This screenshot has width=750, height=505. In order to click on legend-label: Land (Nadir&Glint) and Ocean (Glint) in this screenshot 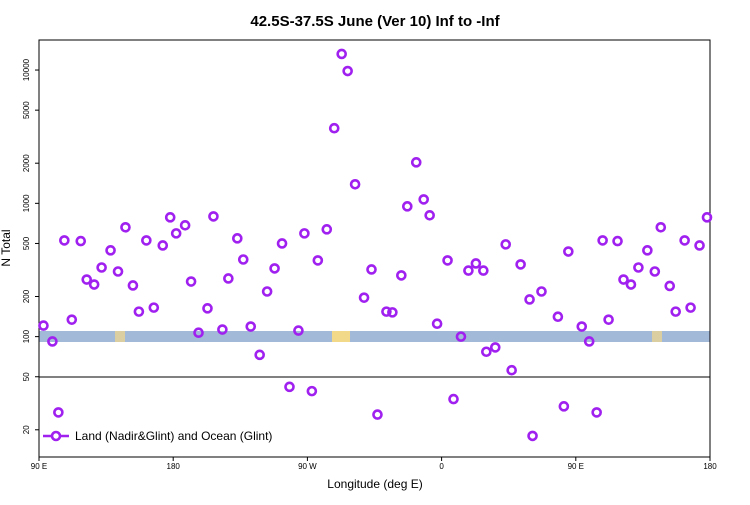, I will do `click(173, 436)`.